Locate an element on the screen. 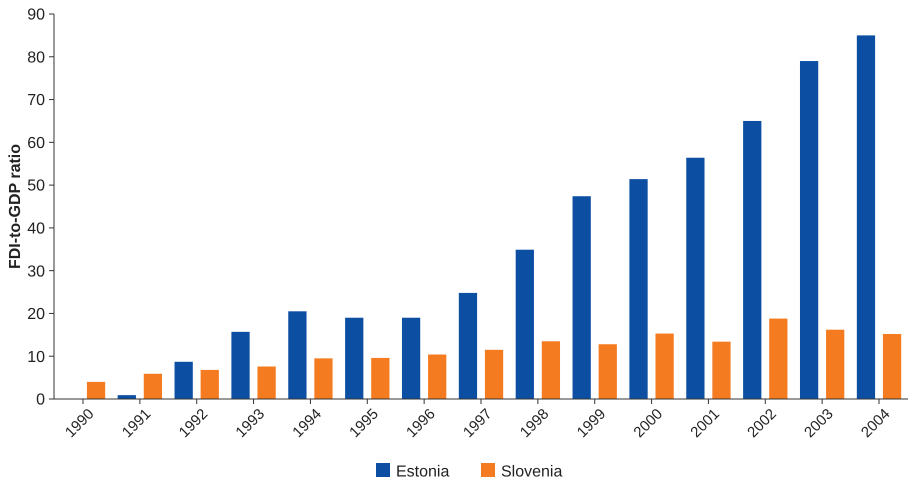 This screenshot has width=914, height=483. y-tick-label: 90 is located at coordinates (36, 15).